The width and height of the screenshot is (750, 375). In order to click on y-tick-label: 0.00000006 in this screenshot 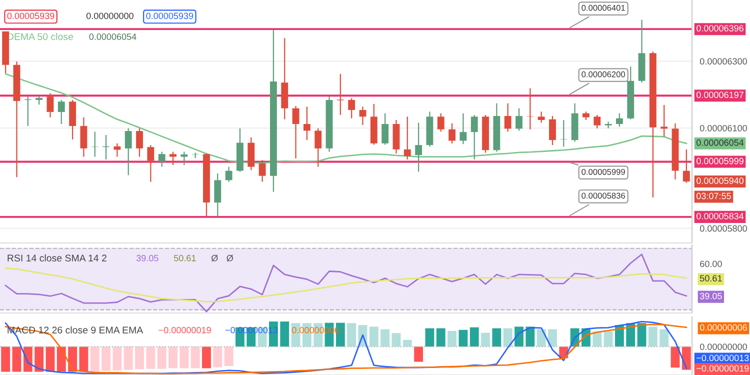, I will do `click(723, 327)`.